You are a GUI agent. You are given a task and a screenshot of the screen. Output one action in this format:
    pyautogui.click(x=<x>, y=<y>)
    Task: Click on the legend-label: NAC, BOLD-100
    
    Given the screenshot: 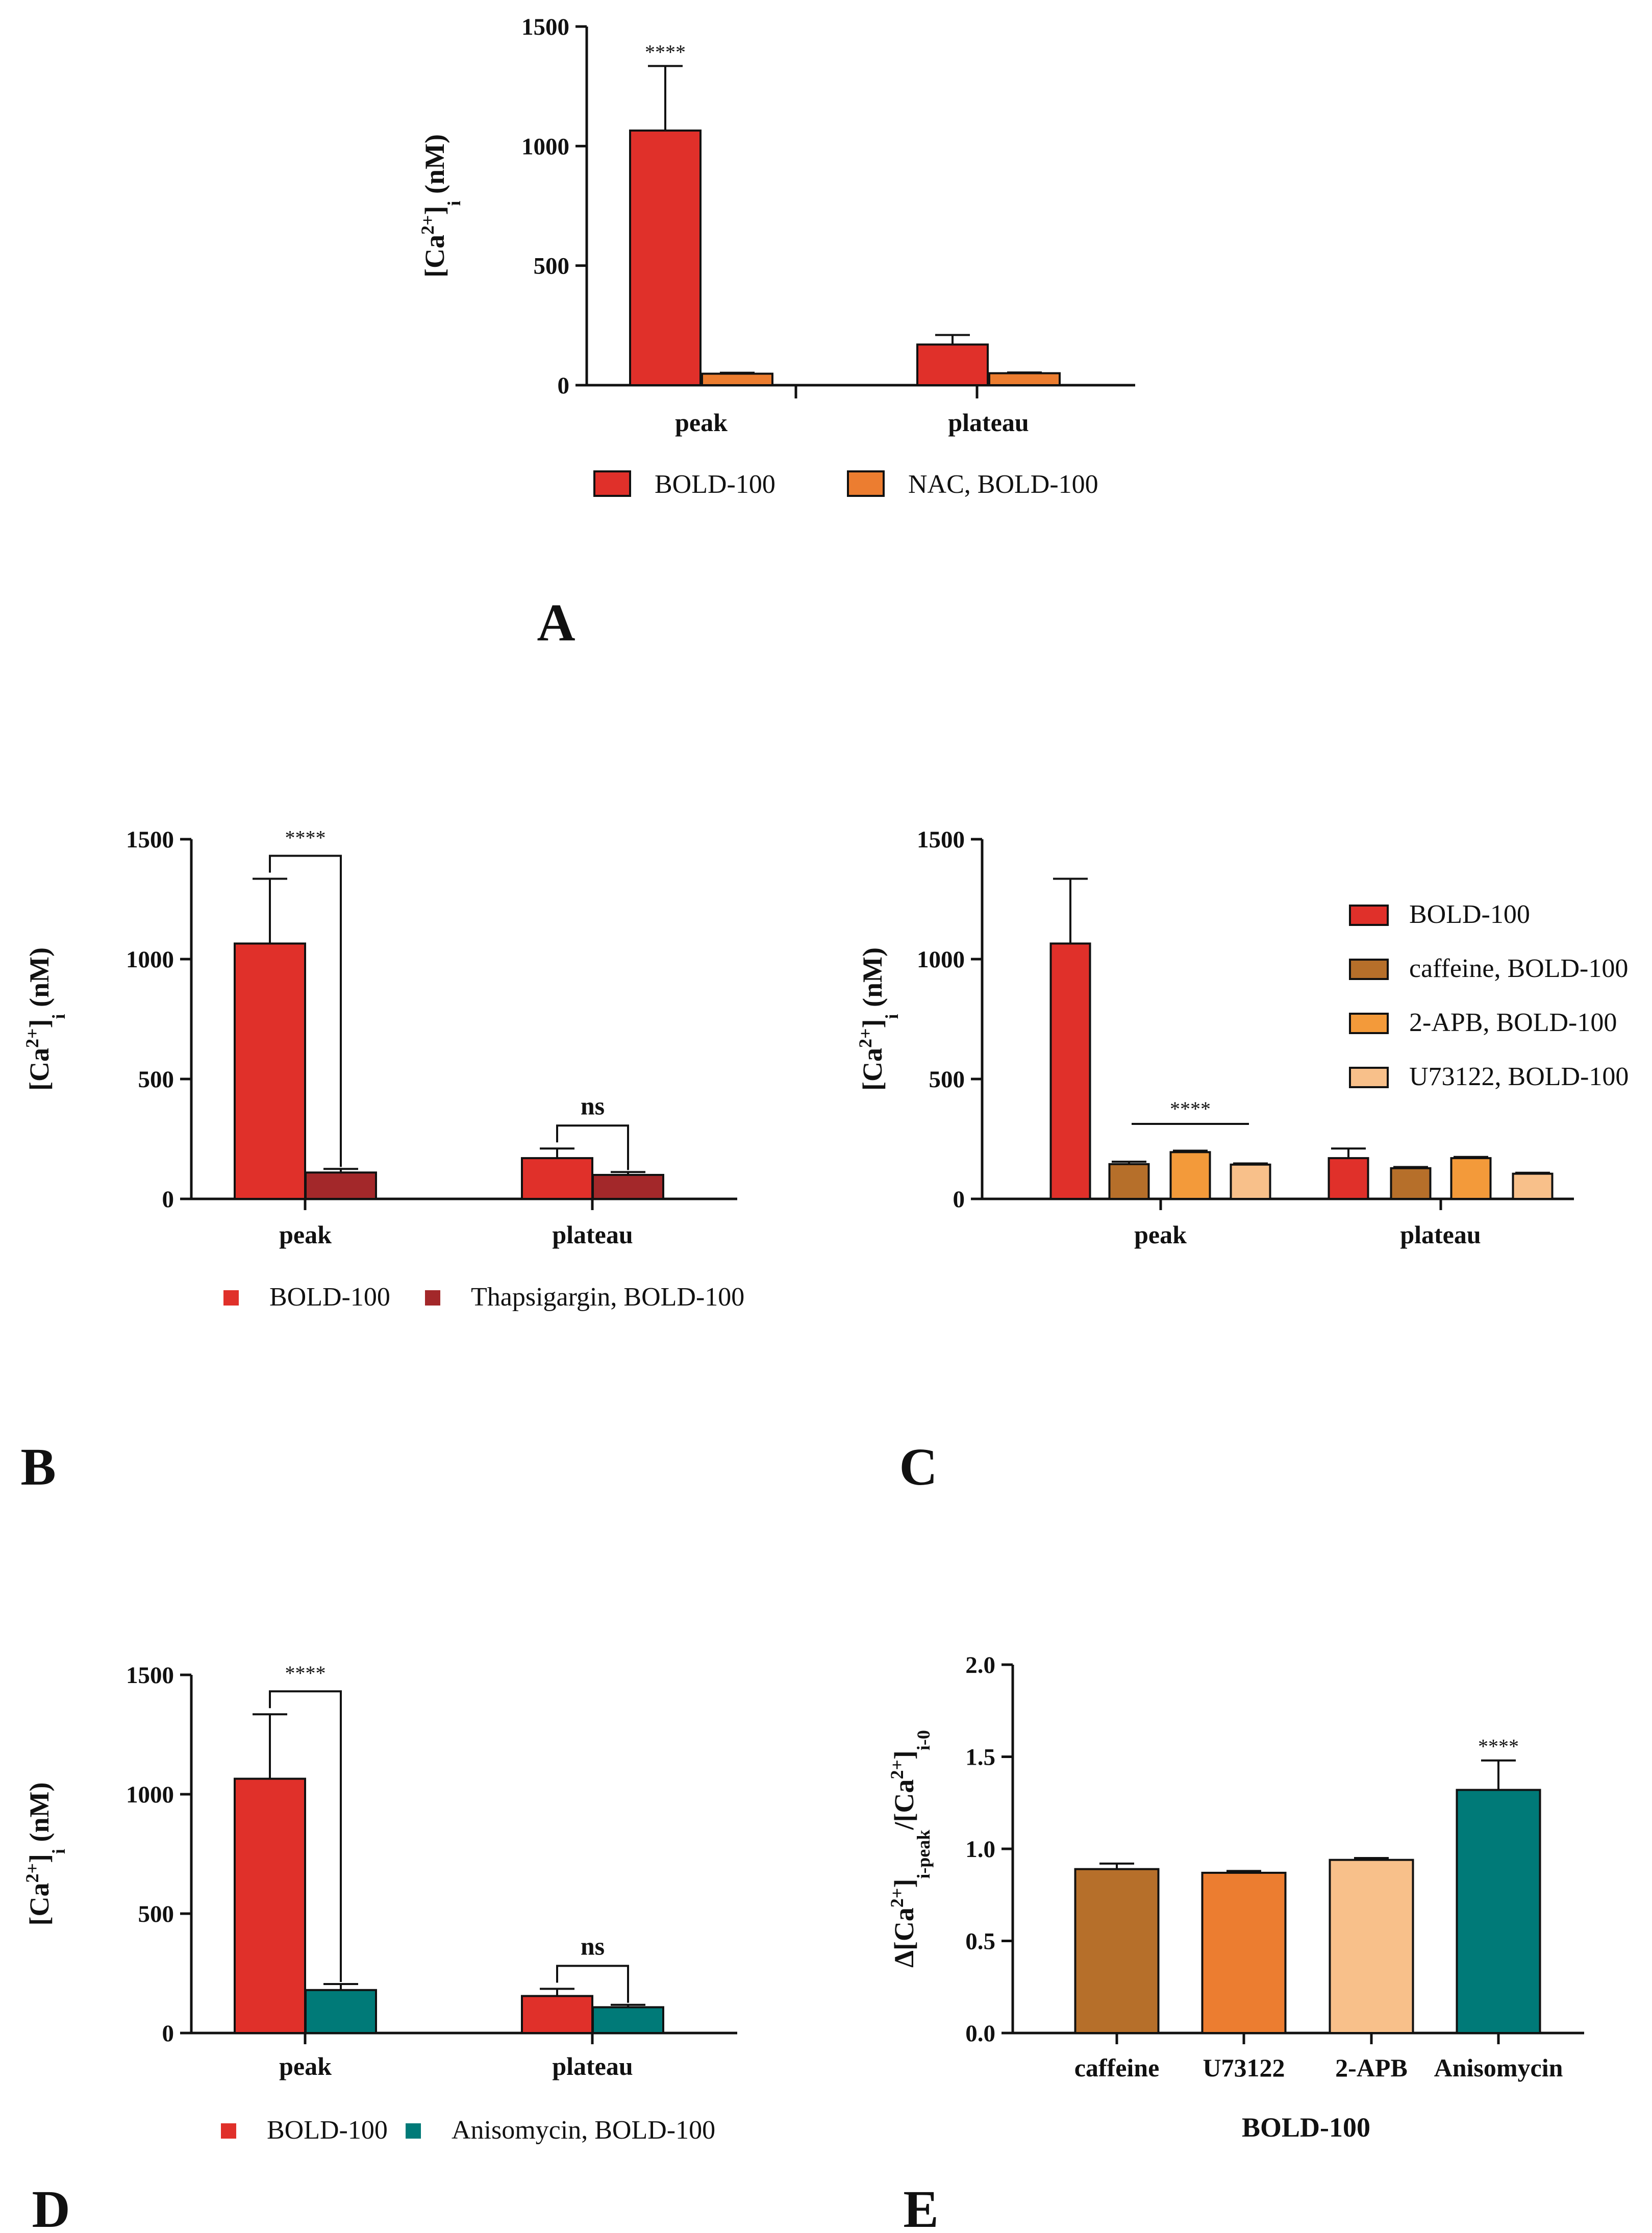 What is the action you would take?
    pyautogui.click(x=1003, y=484)
    